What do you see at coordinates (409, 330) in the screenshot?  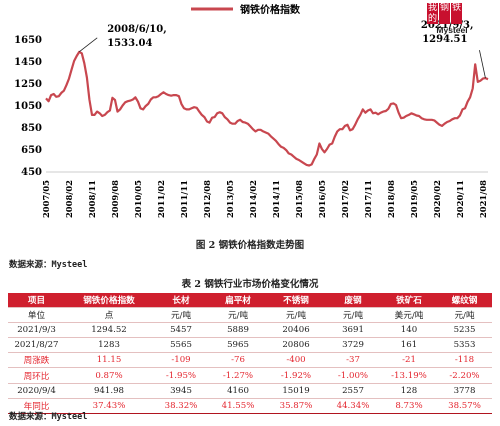 I see `table-cell: 140` at bounding box center [409, 330].